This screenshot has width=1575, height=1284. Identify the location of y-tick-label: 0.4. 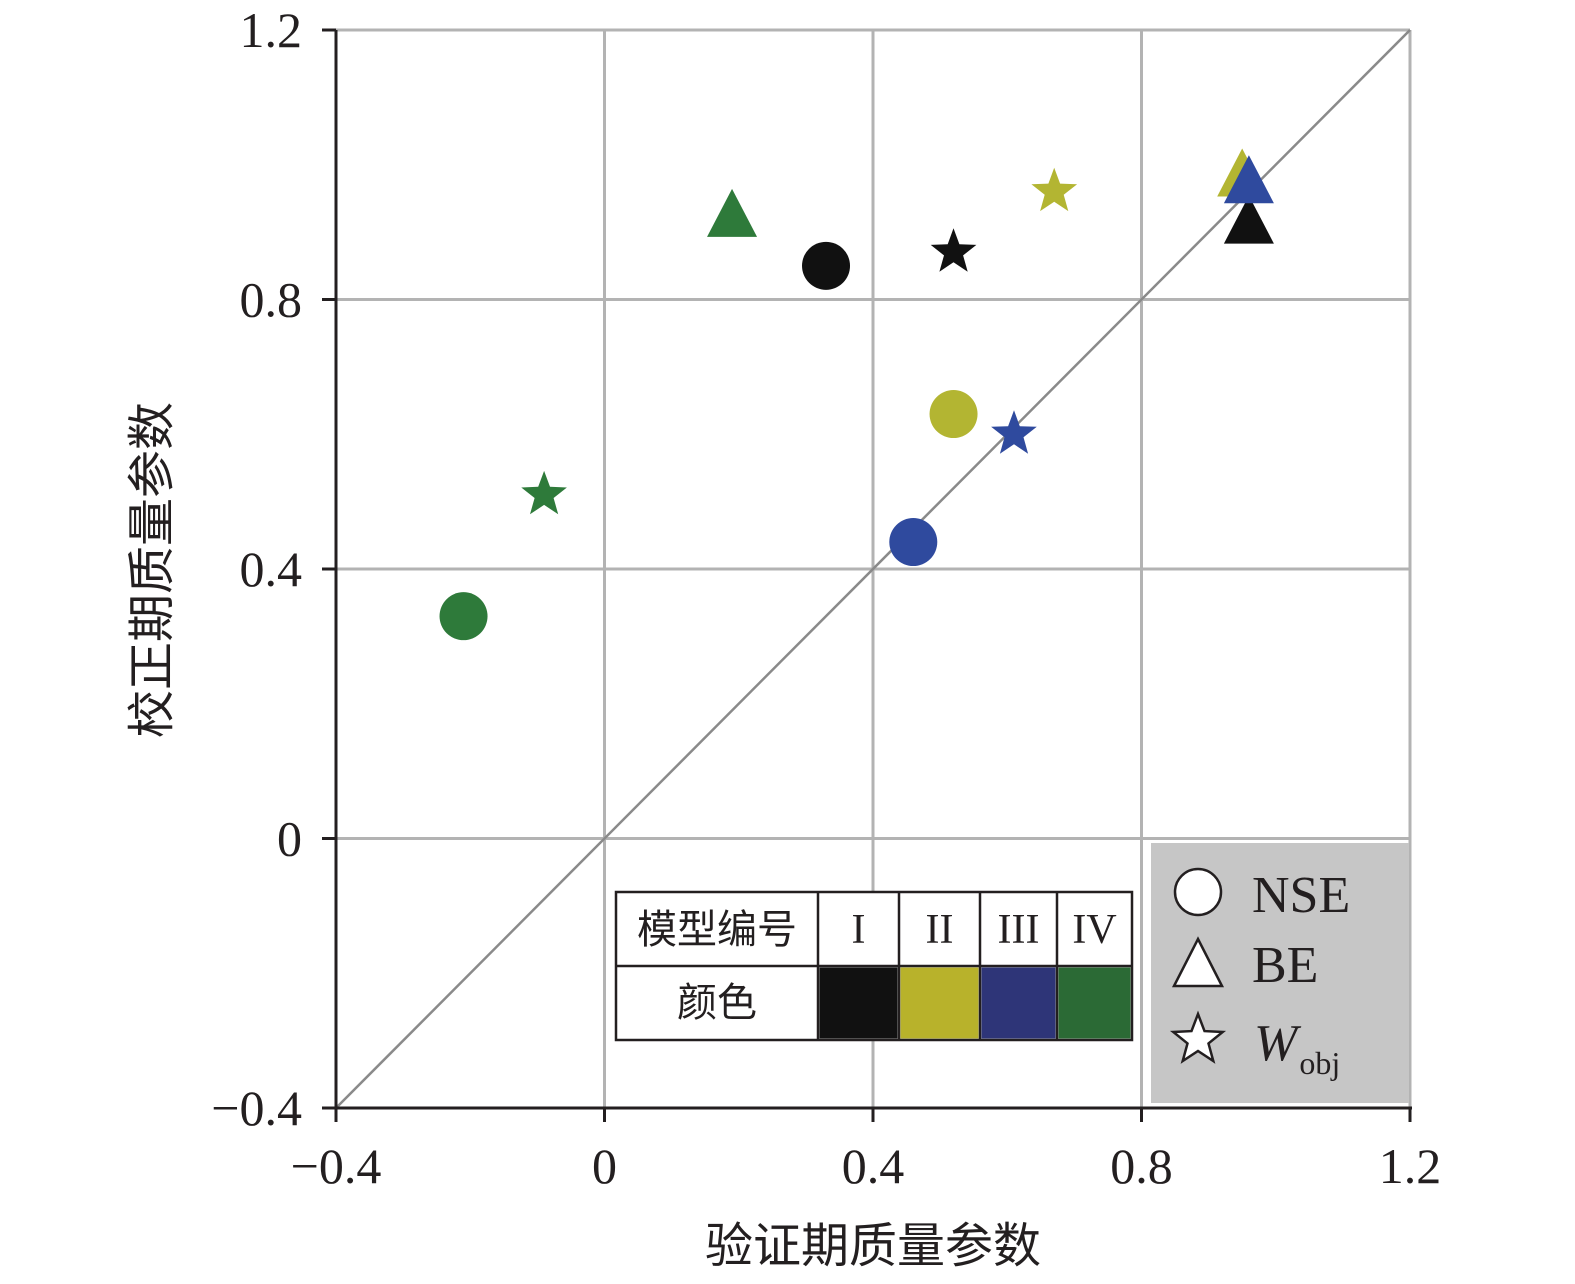
(271, 569).